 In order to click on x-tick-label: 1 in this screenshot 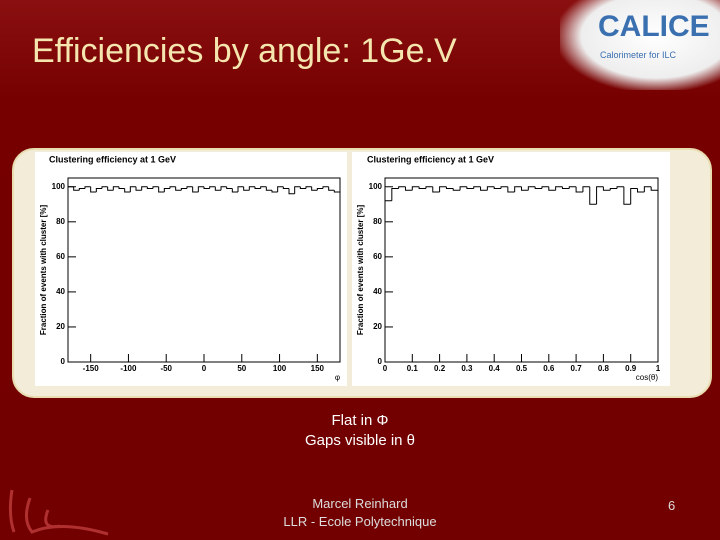, I will do `click(658, 368)`.